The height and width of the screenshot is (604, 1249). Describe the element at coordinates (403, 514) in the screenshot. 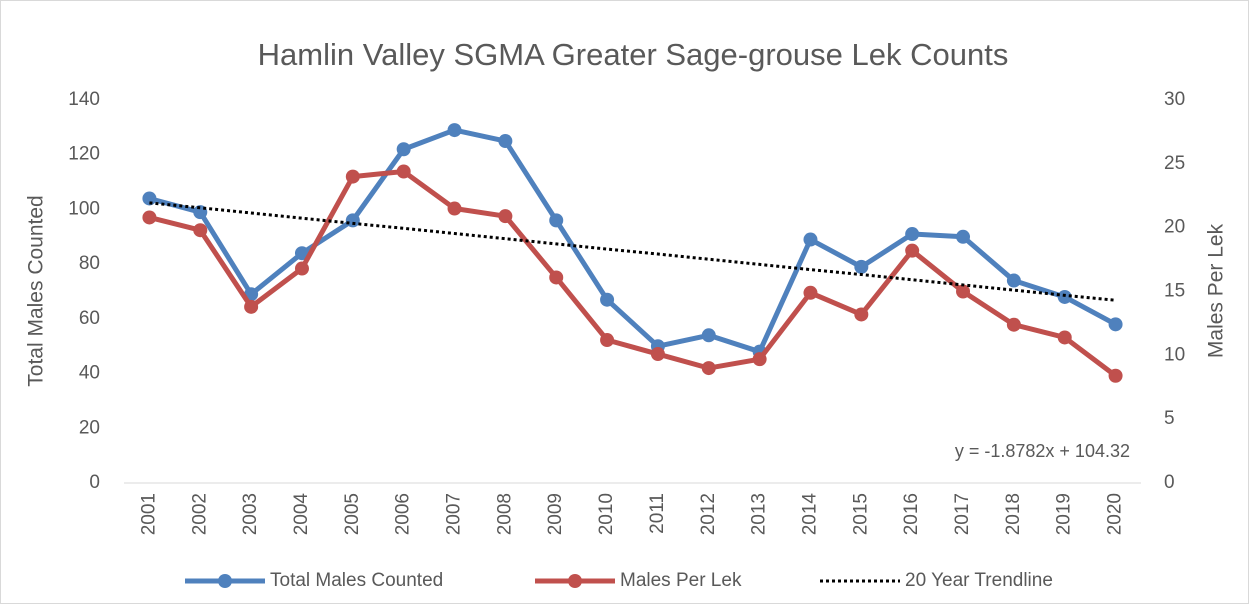

I see `x-tick-label: 2006` at that location.